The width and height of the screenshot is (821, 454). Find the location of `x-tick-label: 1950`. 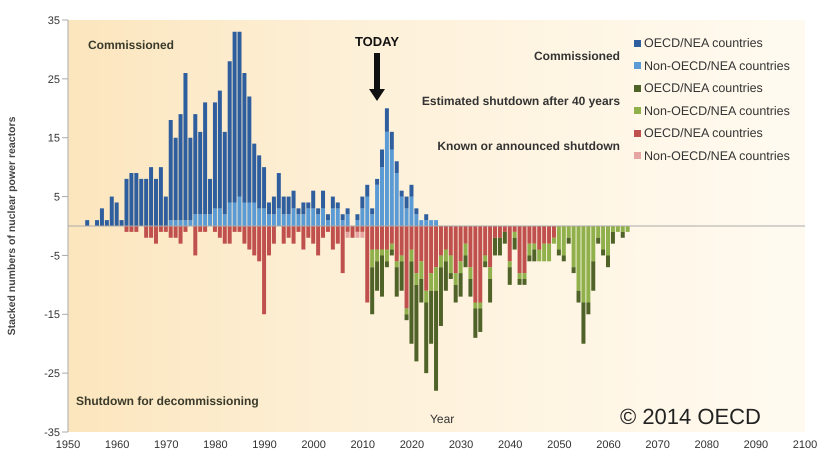

x-tick-label: 1950 is located at coordinates (68, 444).